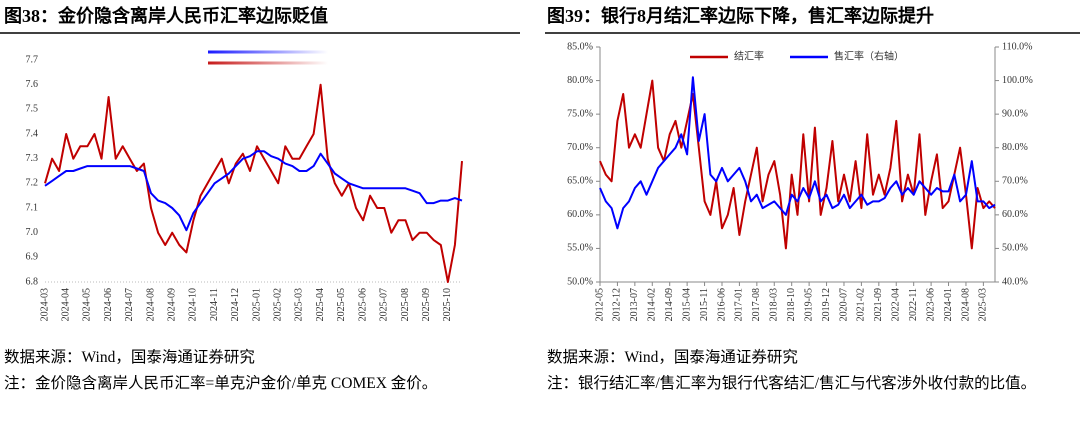 The width and height of the screenshot is (1080, 428). What do you see at coordinates (686, 304) in the screenshot?
I see `x-tick-label: 2015-04` at bounding box center [686, 304].